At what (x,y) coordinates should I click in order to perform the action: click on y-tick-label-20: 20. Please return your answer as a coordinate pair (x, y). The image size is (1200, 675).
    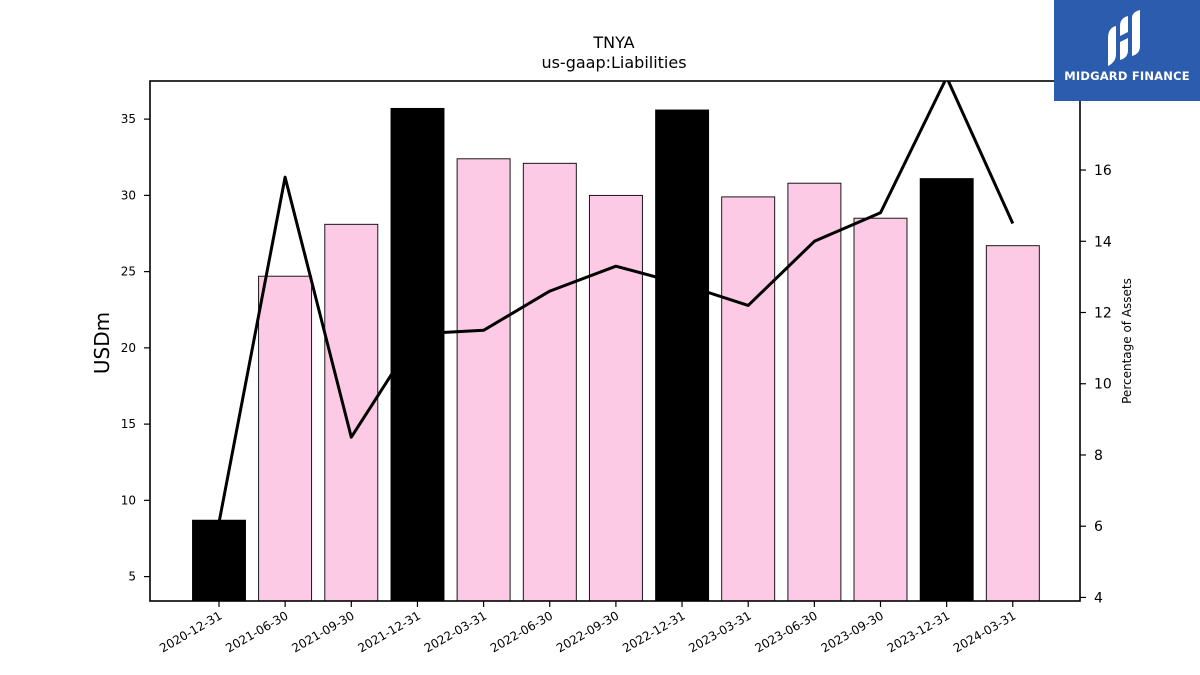
    Looking at the image, I should click on (128, 348).